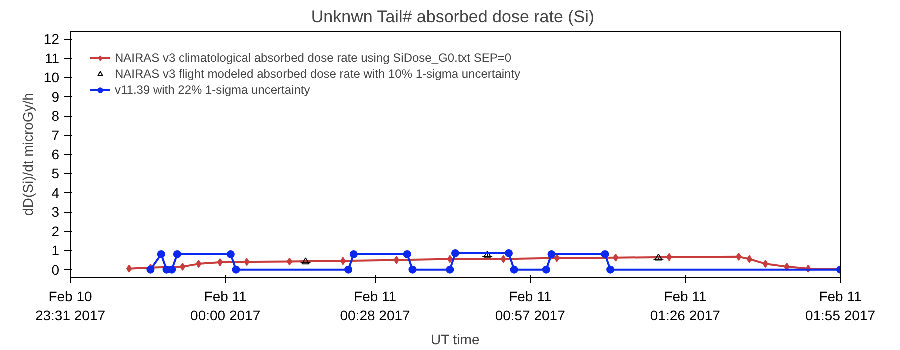 This screenshot has height=350, width=900. What do you see at coordinates (840, 306) in the screenshot?
I see `x-tick-label: Feb 11 01:55 2017` at bounding box center [840, 306].